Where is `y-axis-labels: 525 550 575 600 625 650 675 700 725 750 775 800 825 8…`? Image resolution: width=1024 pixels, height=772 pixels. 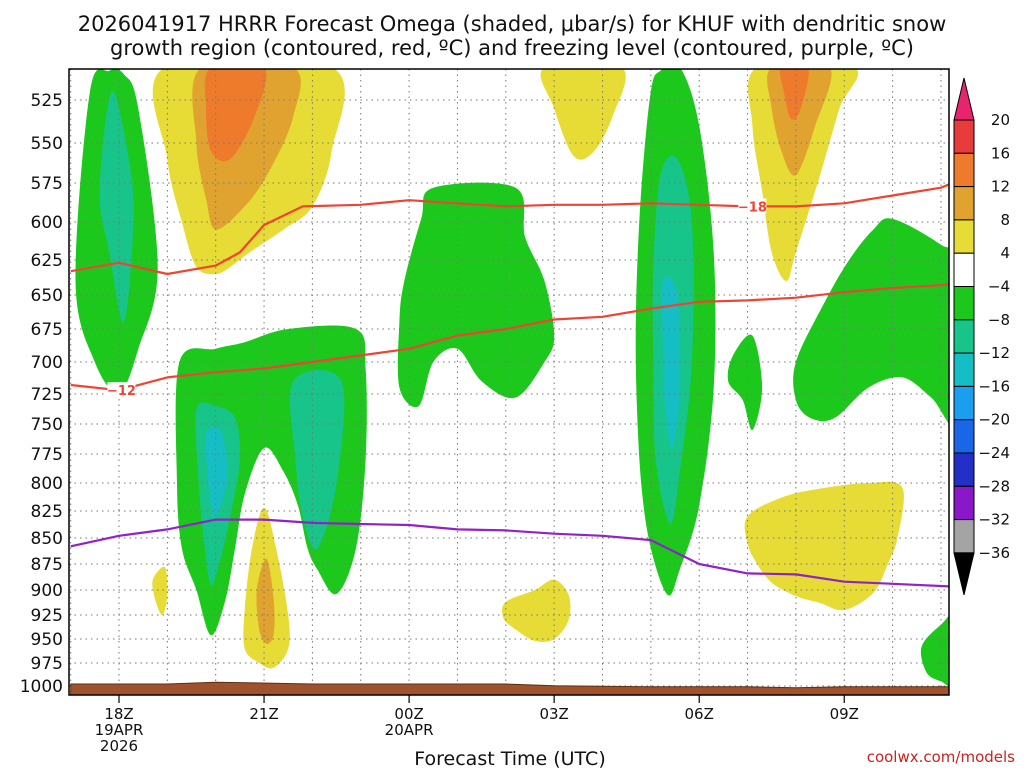 y-axis-labels: 525 550 575 600 625 650 675 700 725 750 775 800 825 8… is located at coordinates (41, 394).